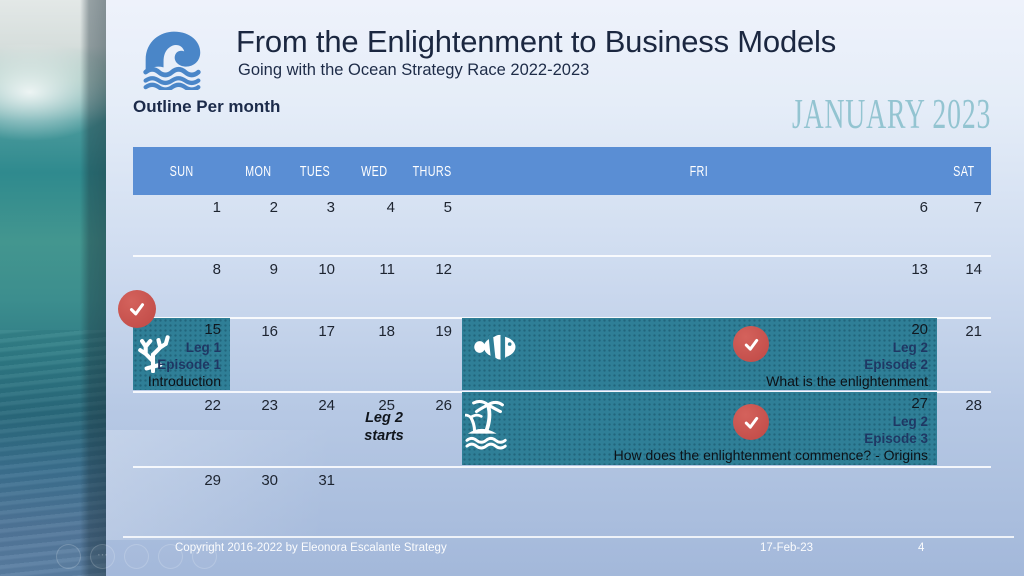 The image size is (1024, 576). Describe the element at coordinates (562, 171) in the screenshot. I see `weekday-header-row: SUN MON TUES WED THURS FRI SAT` at that location.